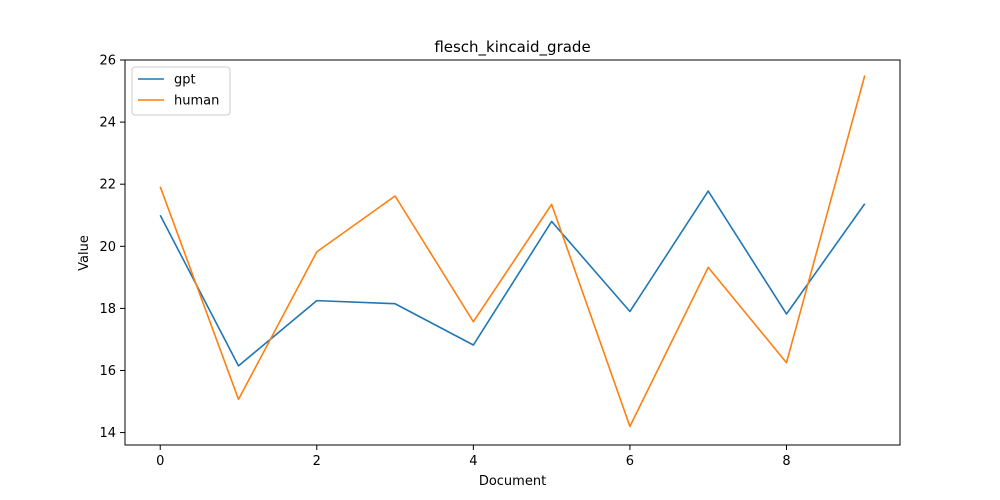  What do you see at coordinates (196, 101) in the screenshot?
I see `legend-label-human: human` at bounding box center [196, 101].